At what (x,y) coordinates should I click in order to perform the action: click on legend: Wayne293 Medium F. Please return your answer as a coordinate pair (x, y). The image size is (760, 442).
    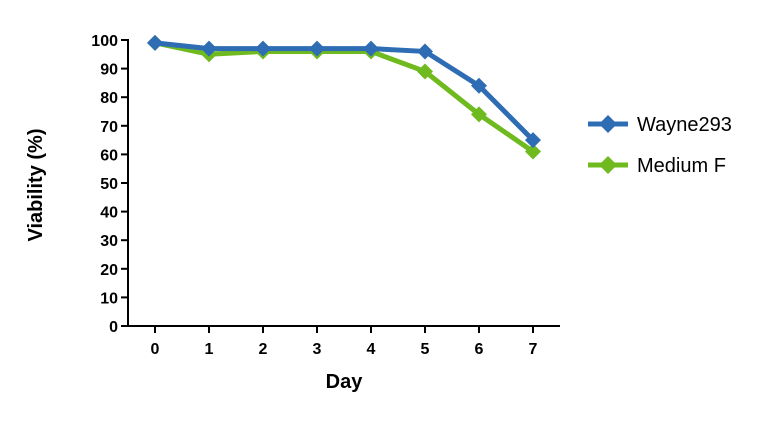
    Looking at the image, I should click on (660, 145).